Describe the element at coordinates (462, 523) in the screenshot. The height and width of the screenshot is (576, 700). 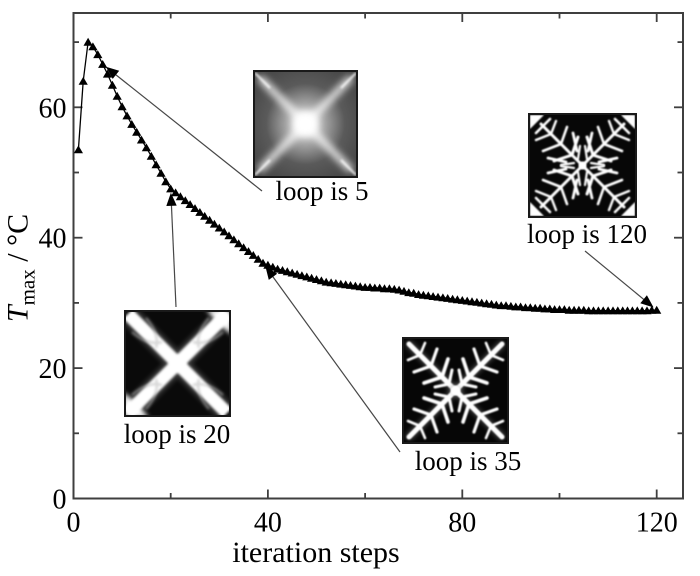
I see `x-tick-label: 80` at that location.